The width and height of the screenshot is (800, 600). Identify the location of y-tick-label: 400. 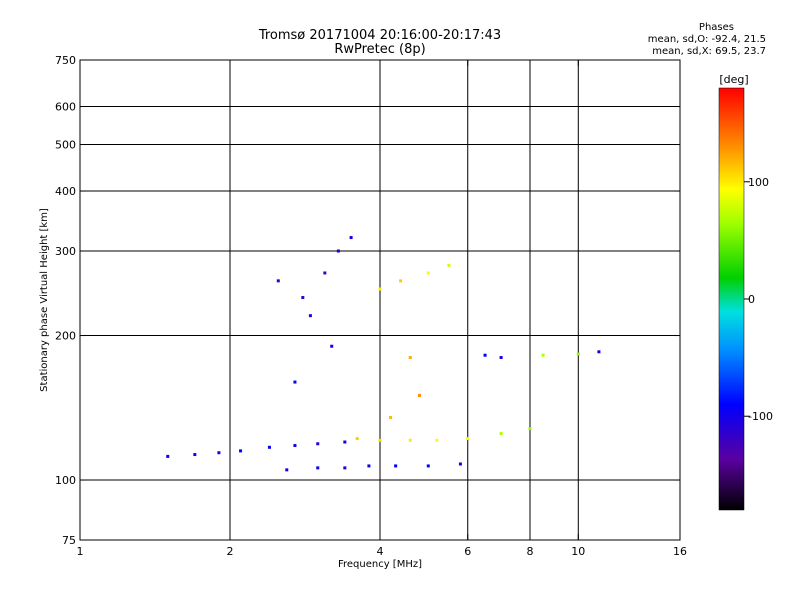
(65, 191).